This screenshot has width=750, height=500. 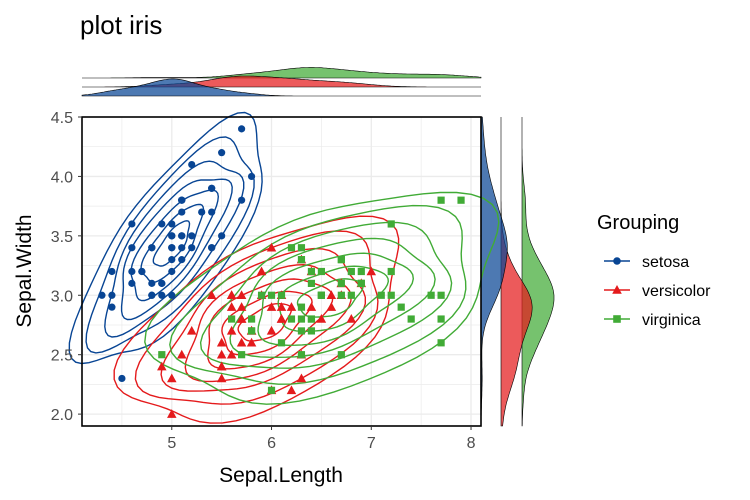 I want to click on legend: Grouping setosa versicolor virginica, so click(x=654, y=270).